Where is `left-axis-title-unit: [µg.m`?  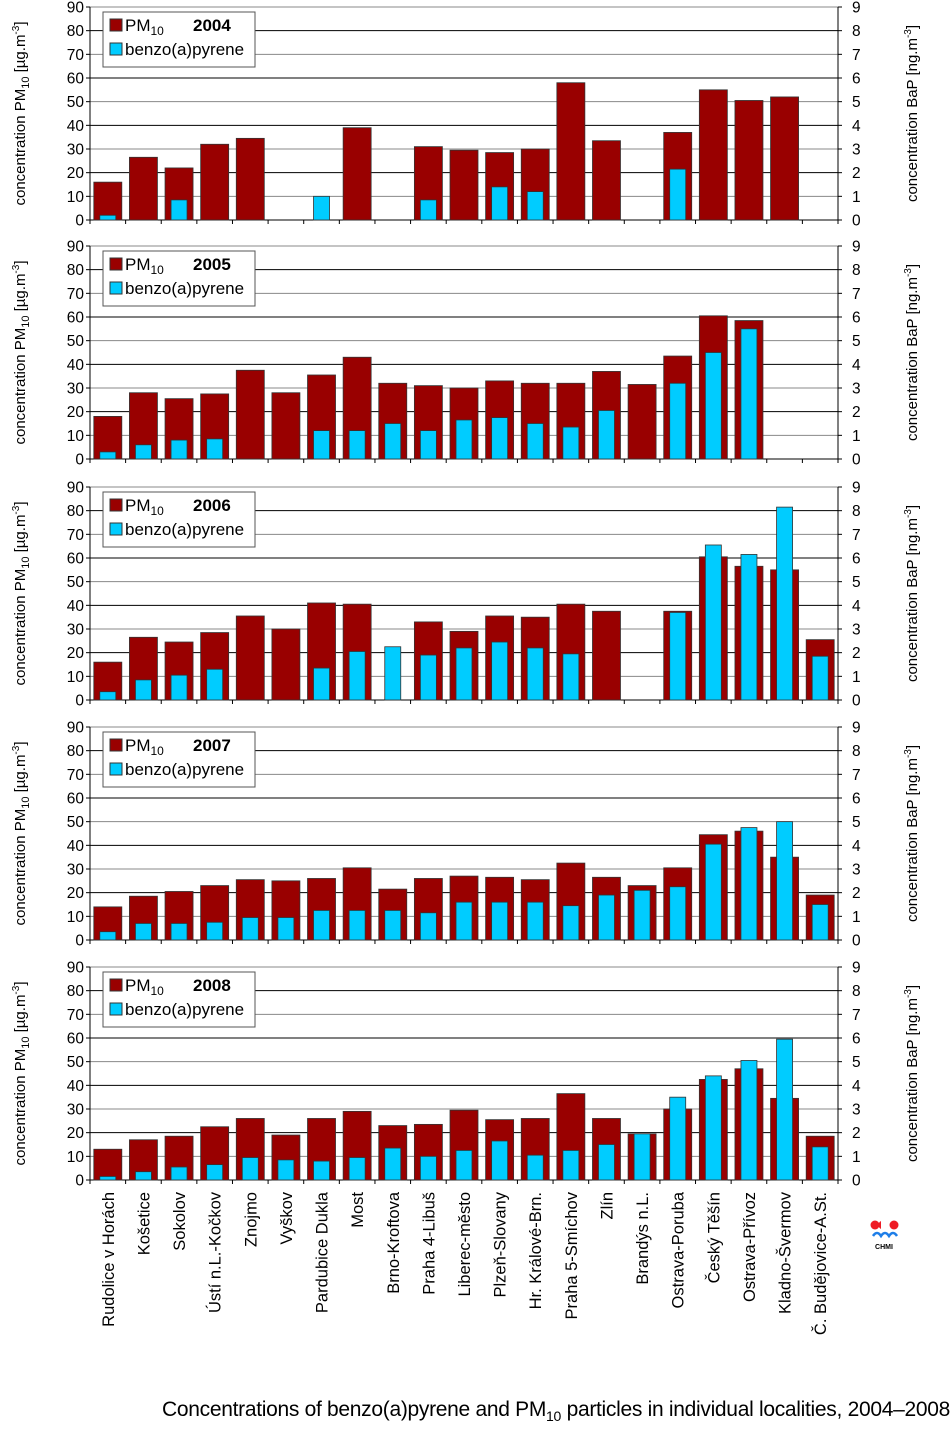 left-axis-title-unit: [µg.m is located at coordinates (20, 536).